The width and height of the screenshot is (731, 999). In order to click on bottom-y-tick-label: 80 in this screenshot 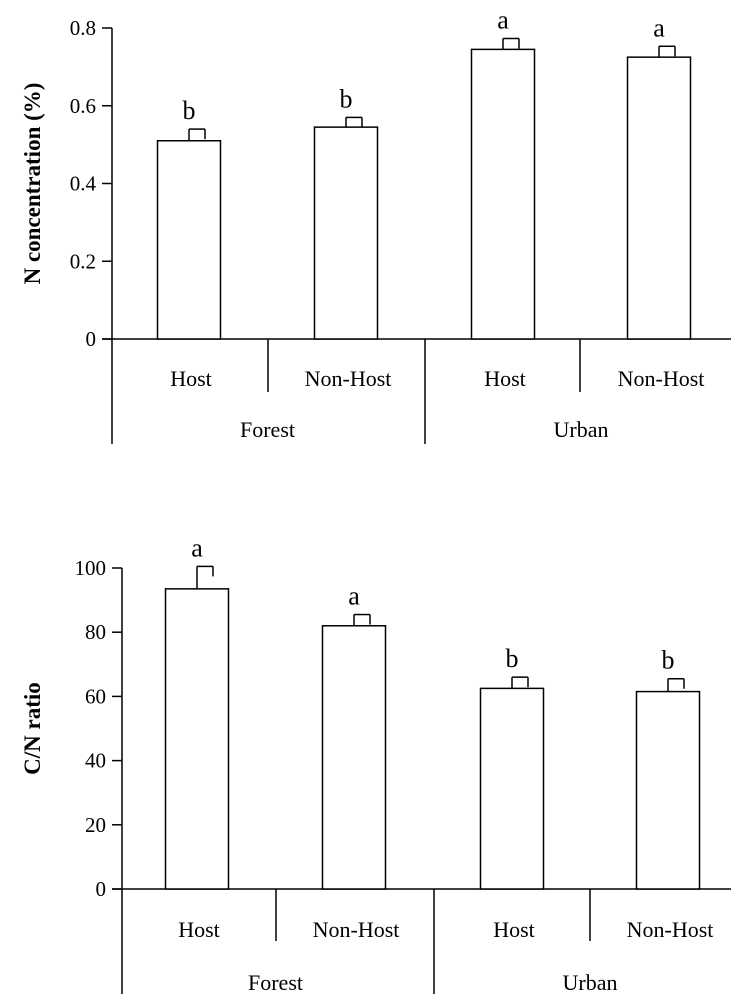, I will do `click(95, 632)`.